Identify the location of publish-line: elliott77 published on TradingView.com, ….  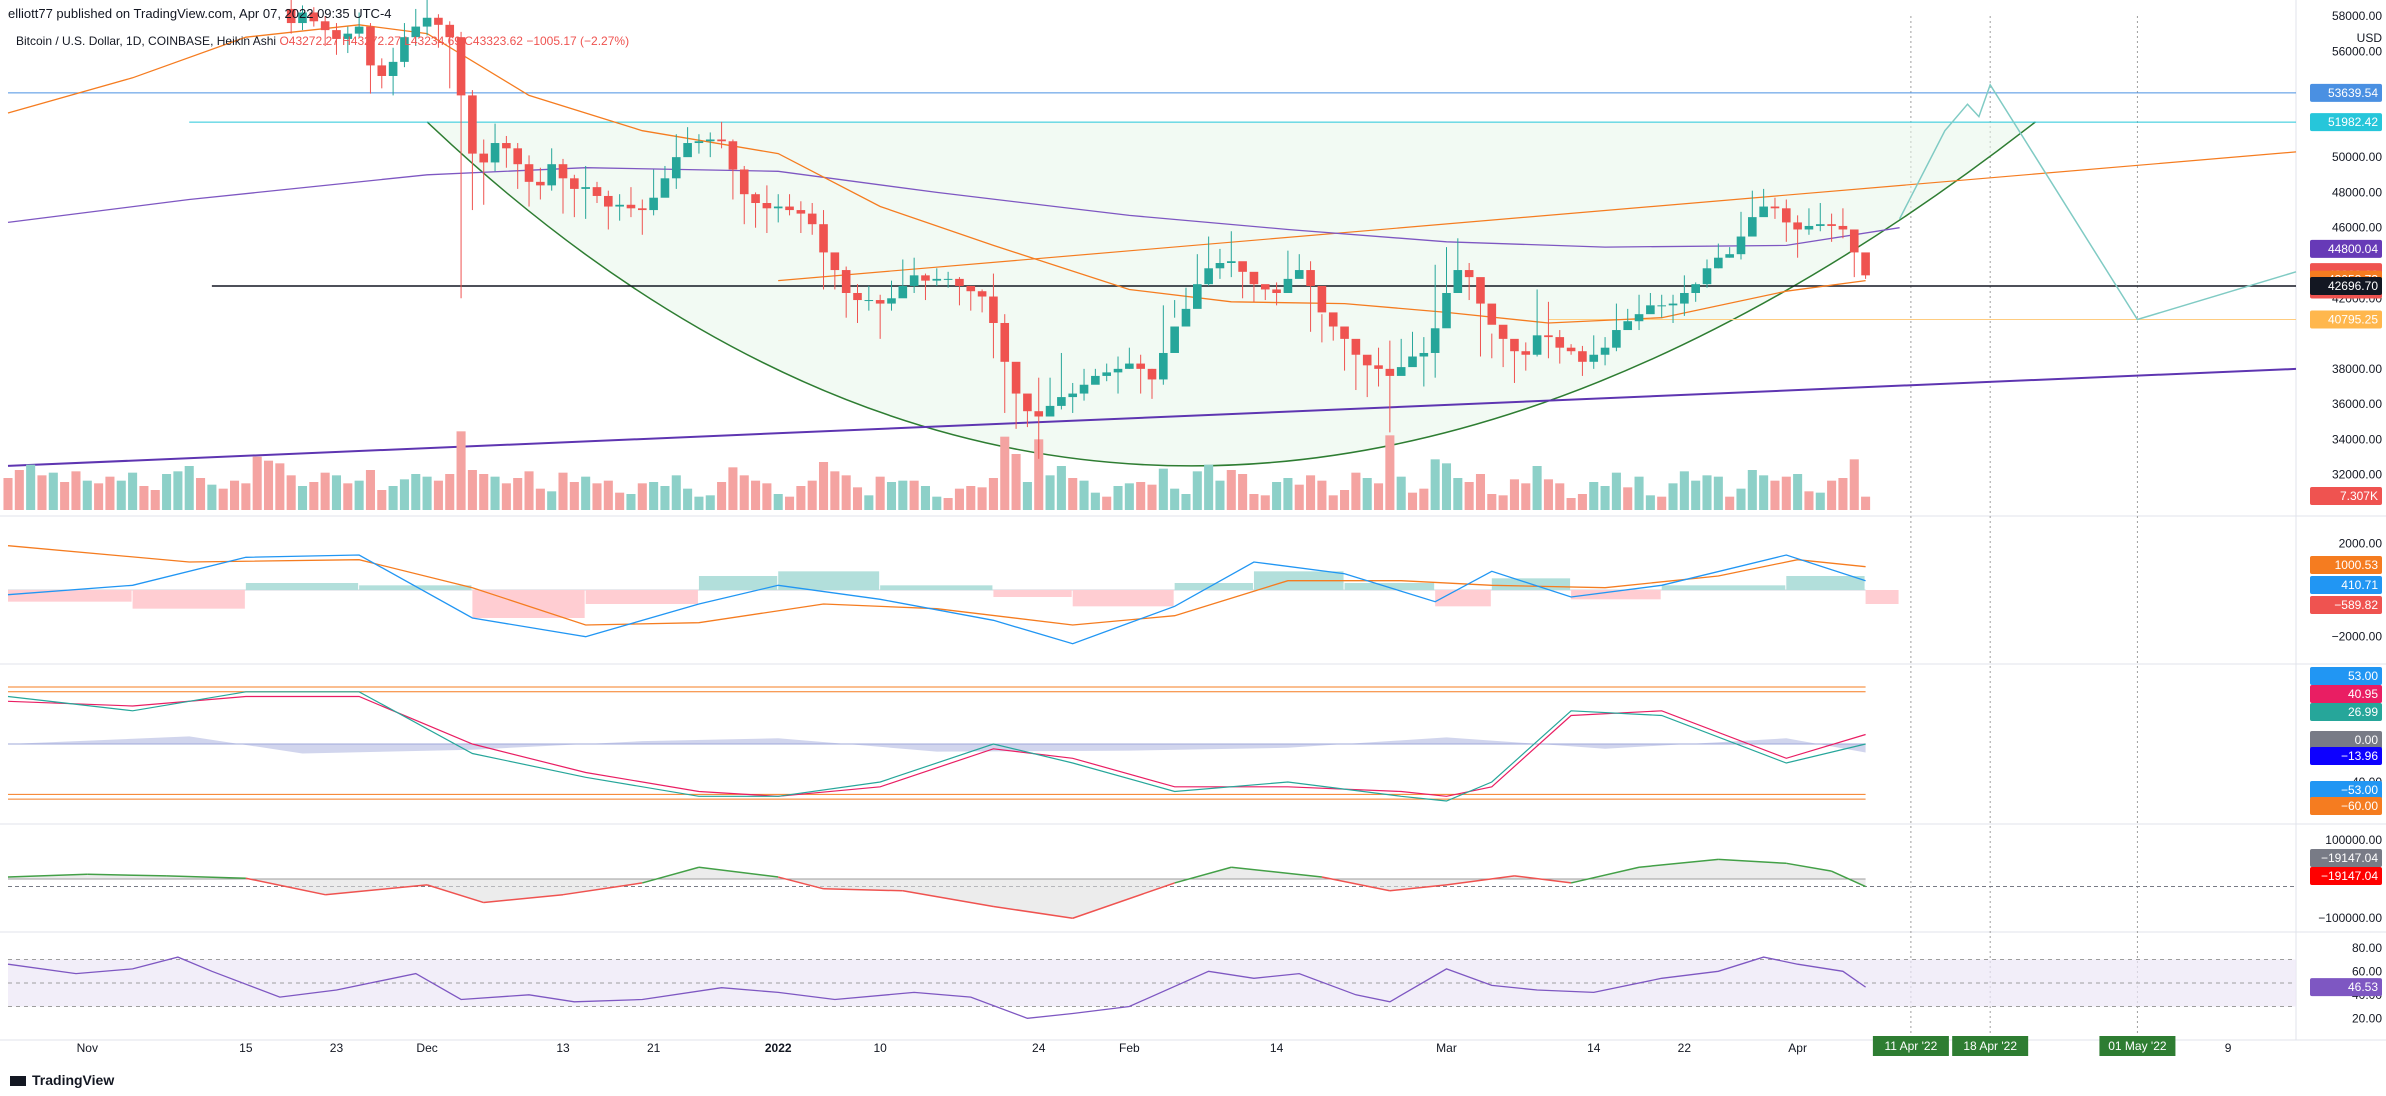
(200, 13).